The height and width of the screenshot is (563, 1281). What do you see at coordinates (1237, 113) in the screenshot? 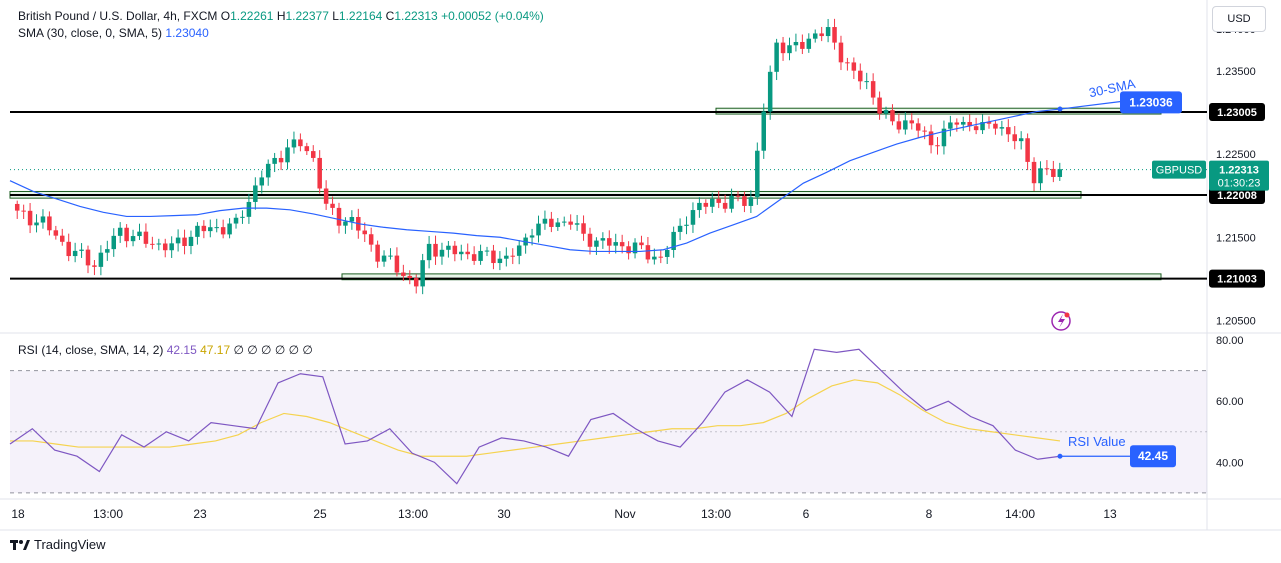
I see `level-price-label: 1.23005` at bounding box center [1237, 113].